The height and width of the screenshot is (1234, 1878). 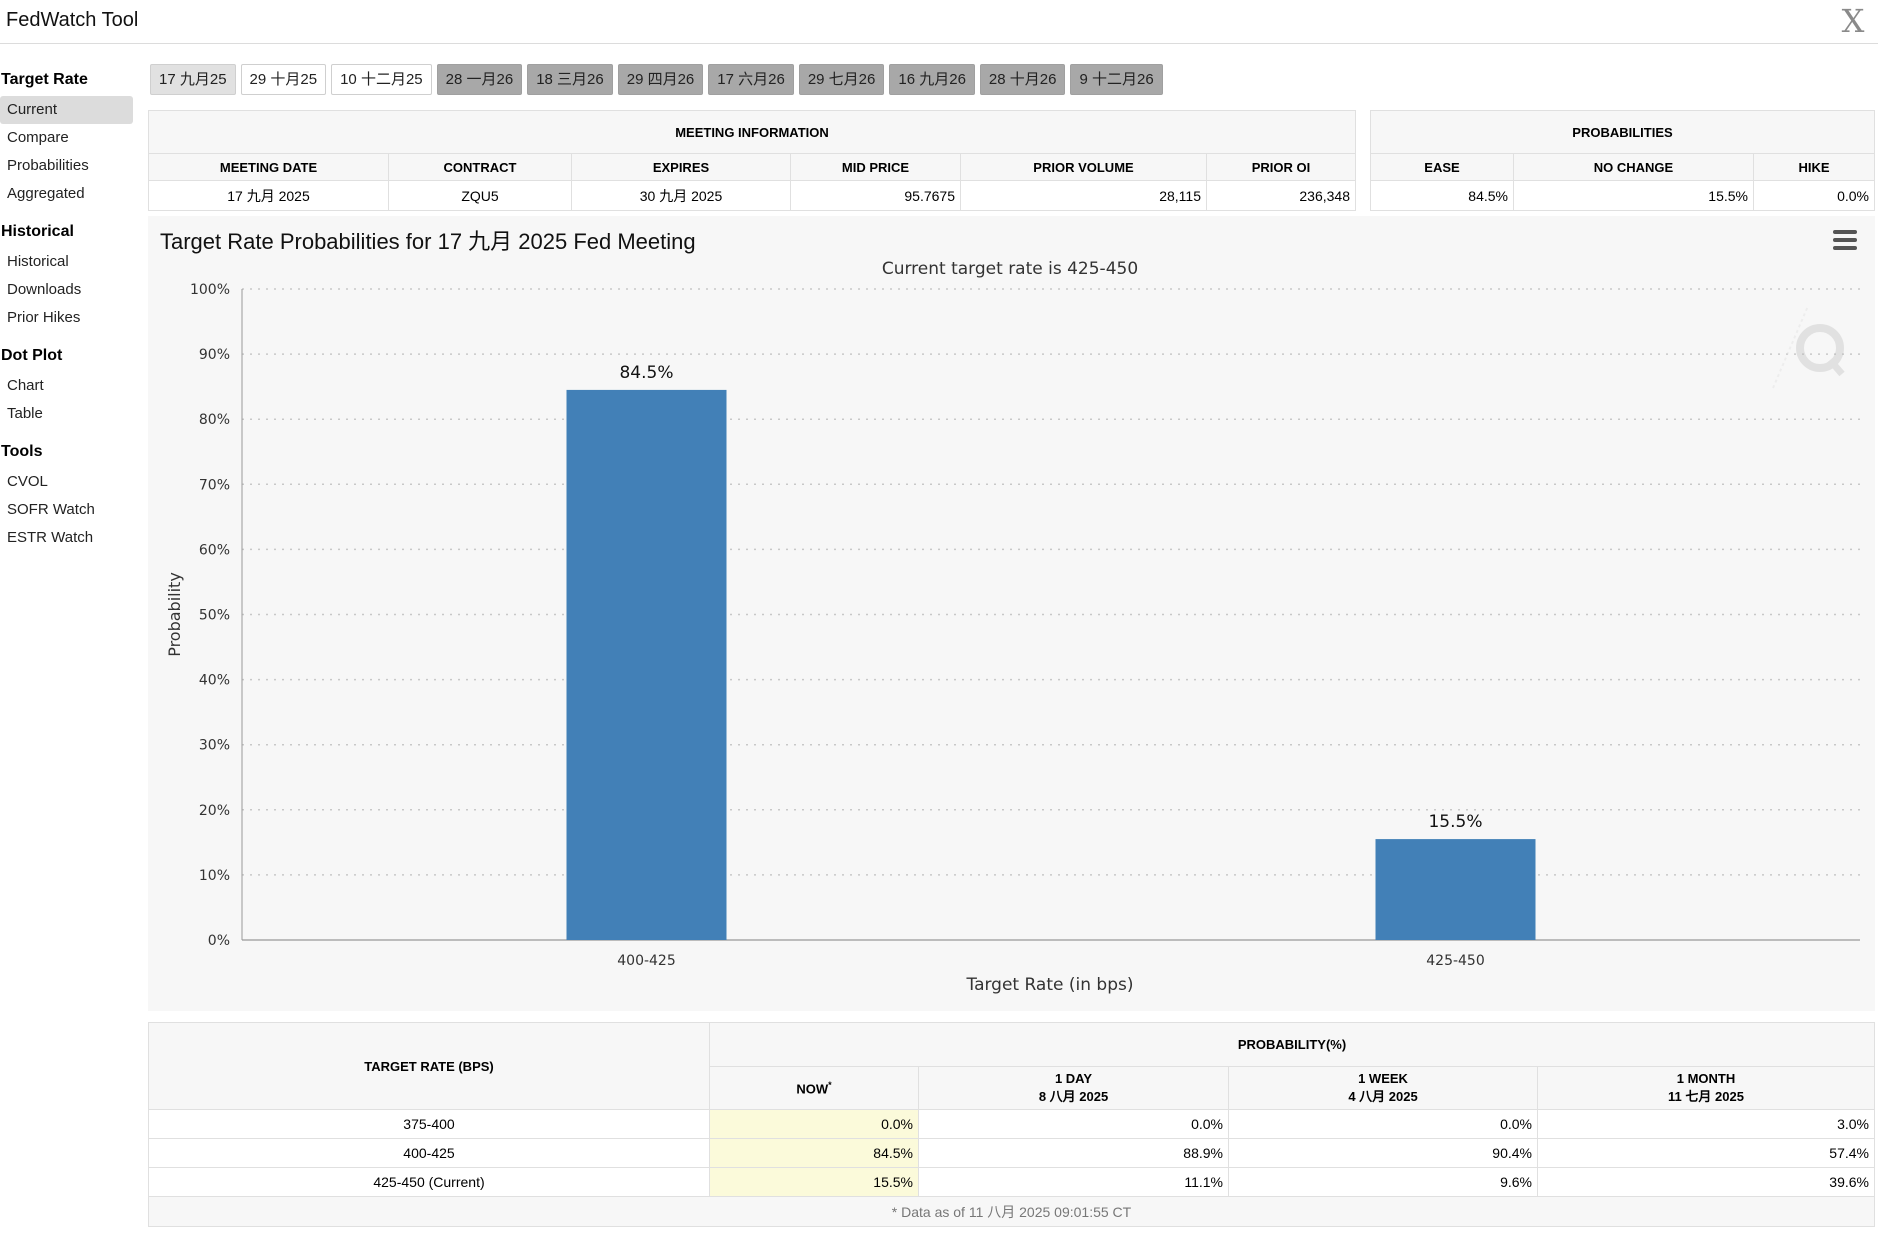 What do you see at coordinates (1010, 269) in the screenshot?
I see `chart-subtitle: Current target rate is 425-450` at bounding box center [1010, 269].